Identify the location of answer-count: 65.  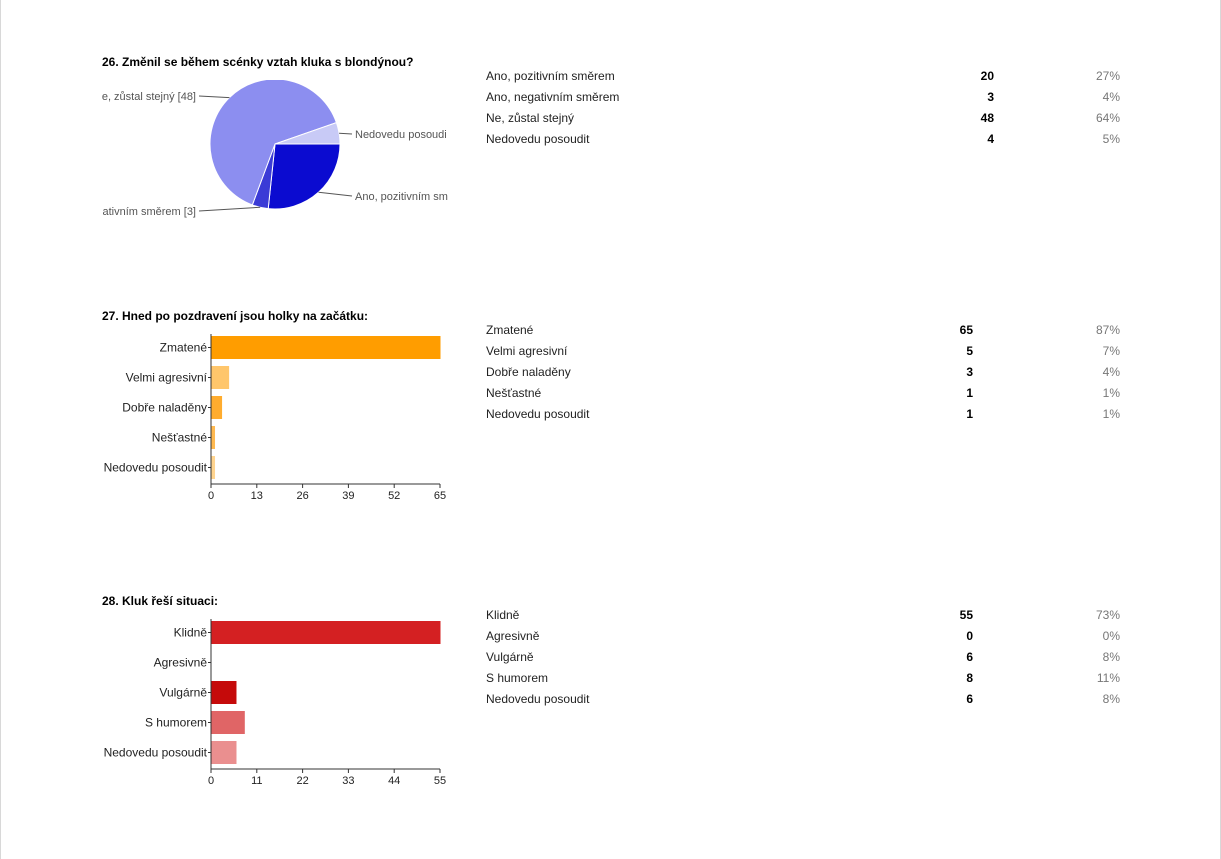
(966, 330).